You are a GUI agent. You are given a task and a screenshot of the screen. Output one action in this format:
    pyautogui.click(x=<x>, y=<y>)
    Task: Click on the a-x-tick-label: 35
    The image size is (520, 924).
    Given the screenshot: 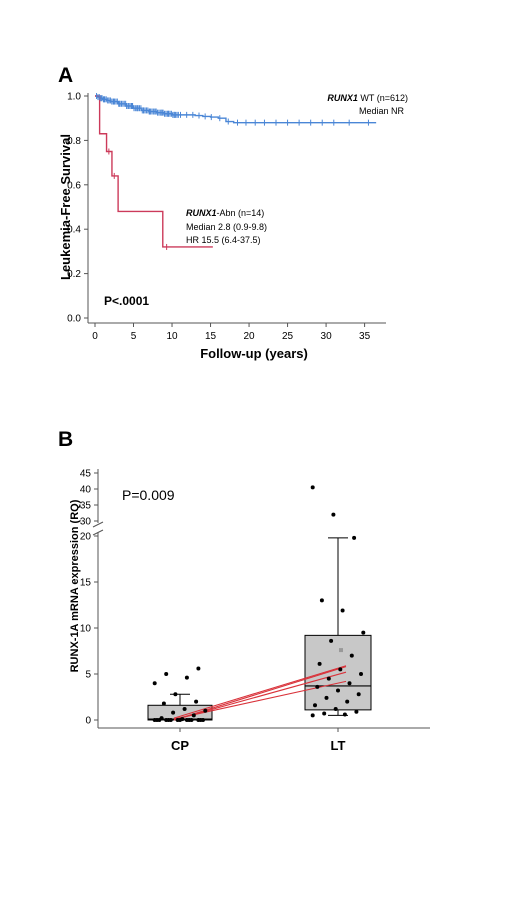 What is the action you would take?
    pyautogui.click(x=365, y=336)
    